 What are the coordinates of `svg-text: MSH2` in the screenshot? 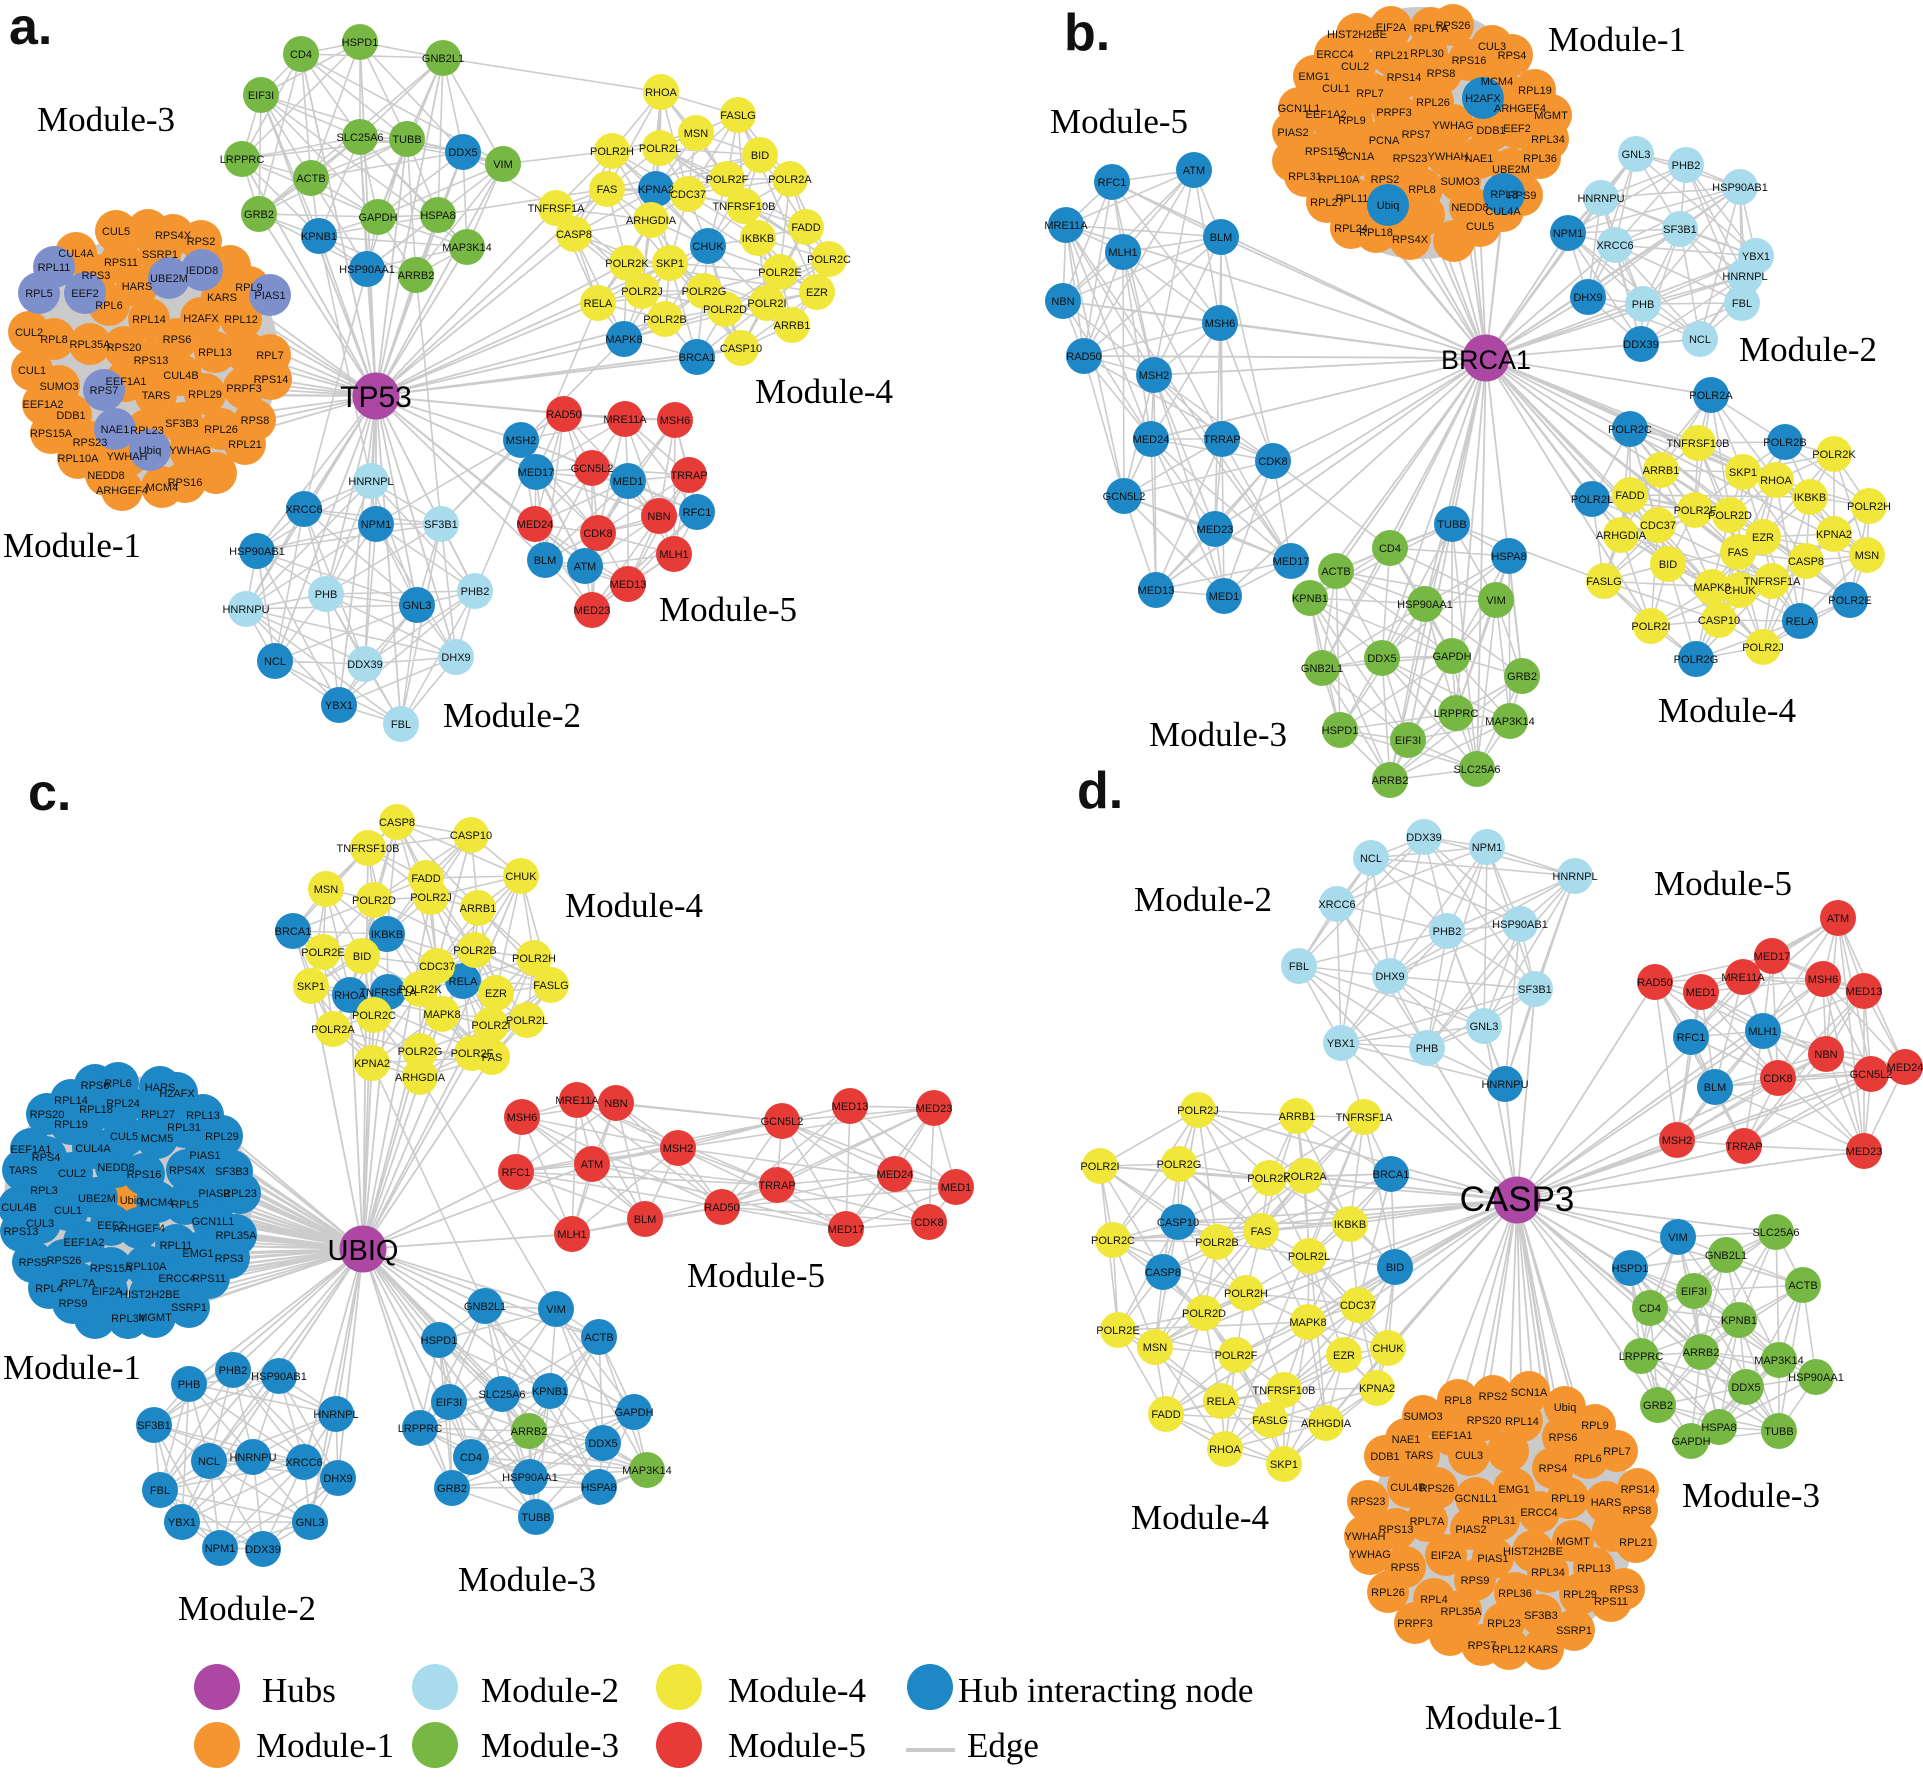 It's located at (1154, 376).